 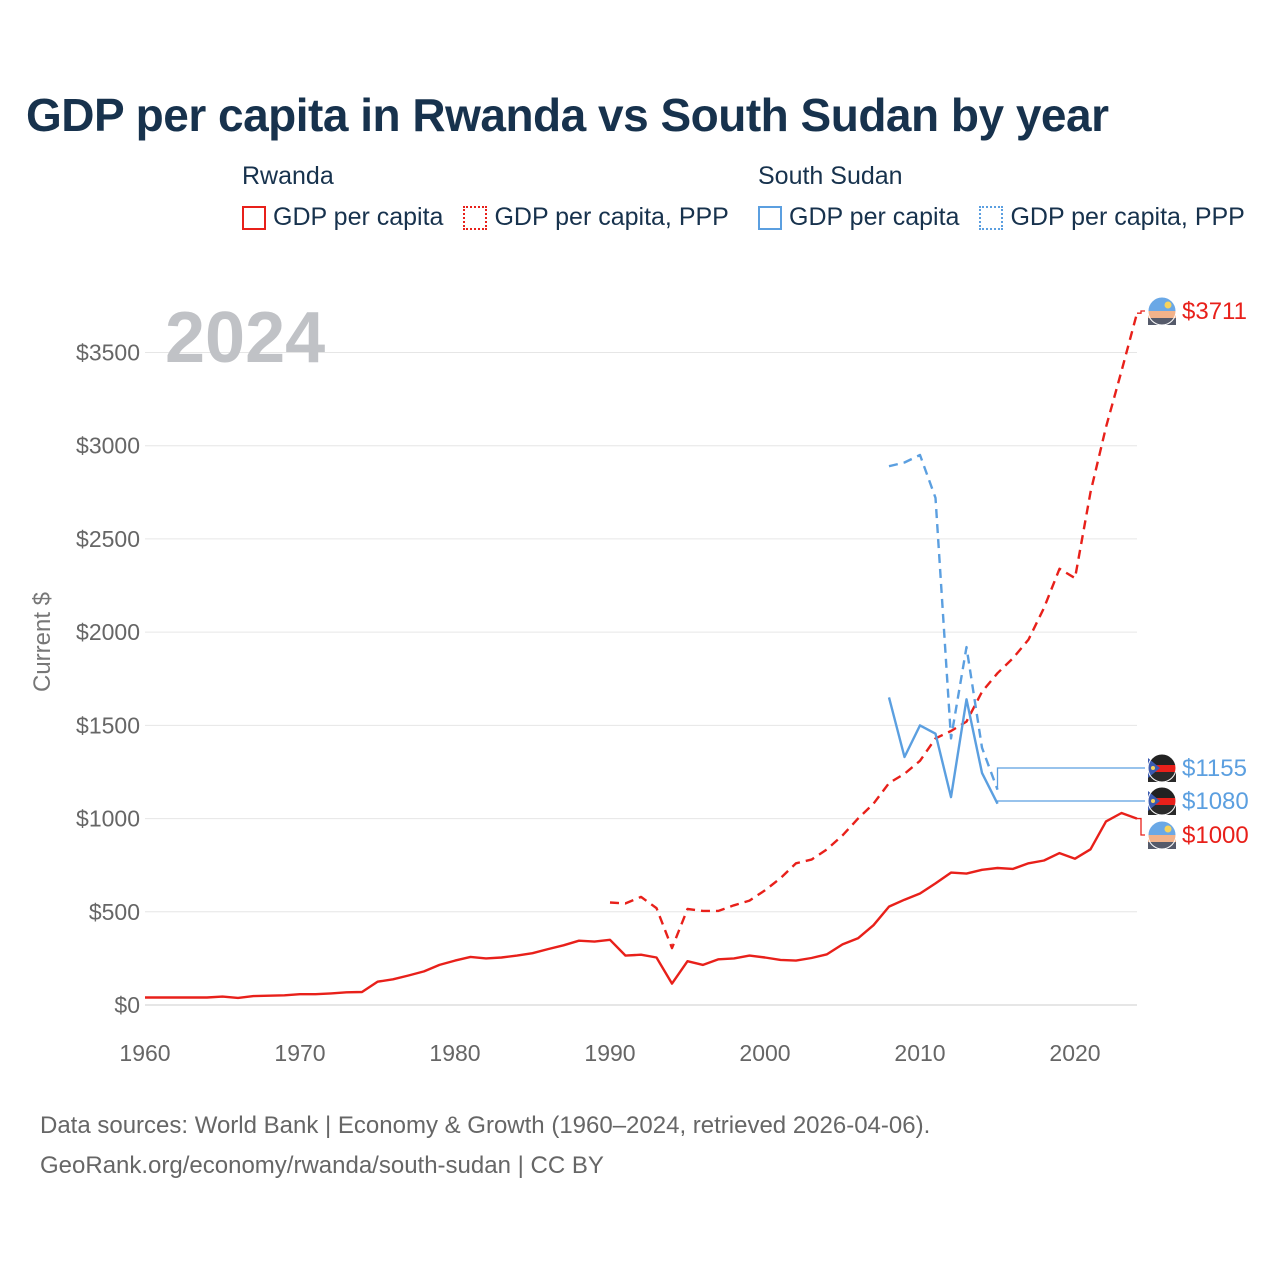 What do you see at coordinates (830, 176) in the screenshot?
I see `legend-country-label: South Sudan` at bounding box center [830, 176].